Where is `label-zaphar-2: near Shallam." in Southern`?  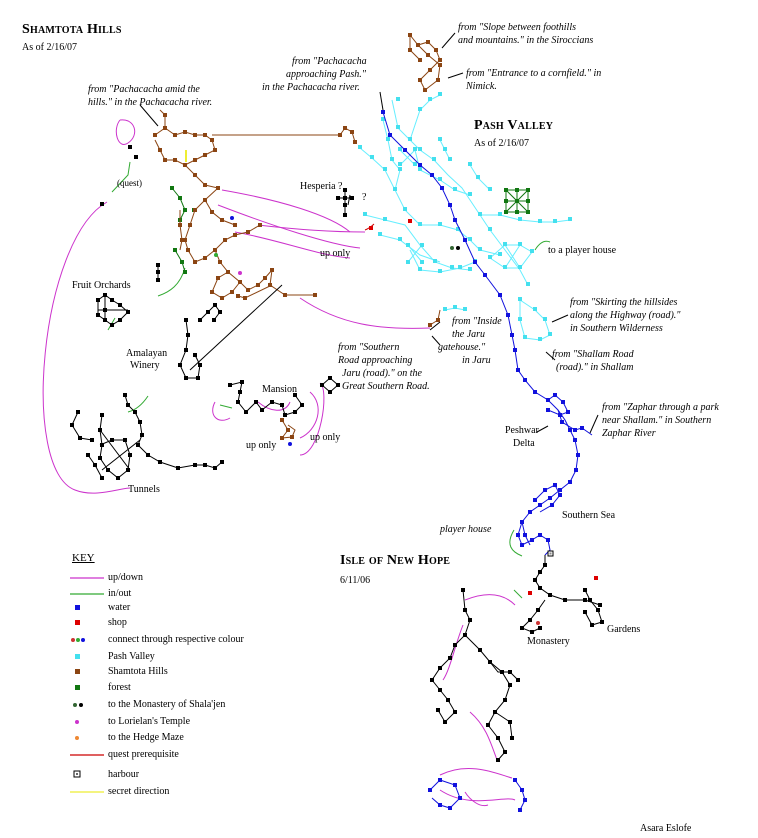
label-zaphar-2: near Shallam." in Southern is located at coordinates (657, 420).